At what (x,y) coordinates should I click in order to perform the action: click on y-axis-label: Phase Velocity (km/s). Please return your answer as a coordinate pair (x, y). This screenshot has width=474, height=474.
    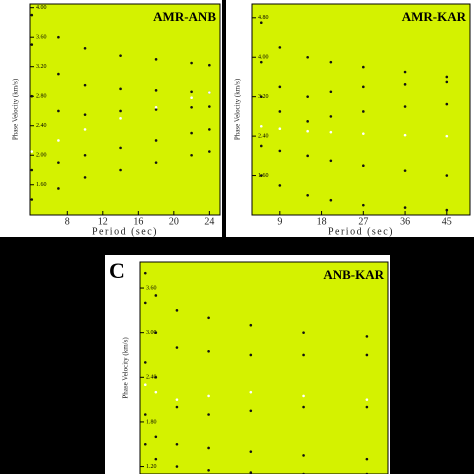
    Looking at the image, I should click on (238, 109).